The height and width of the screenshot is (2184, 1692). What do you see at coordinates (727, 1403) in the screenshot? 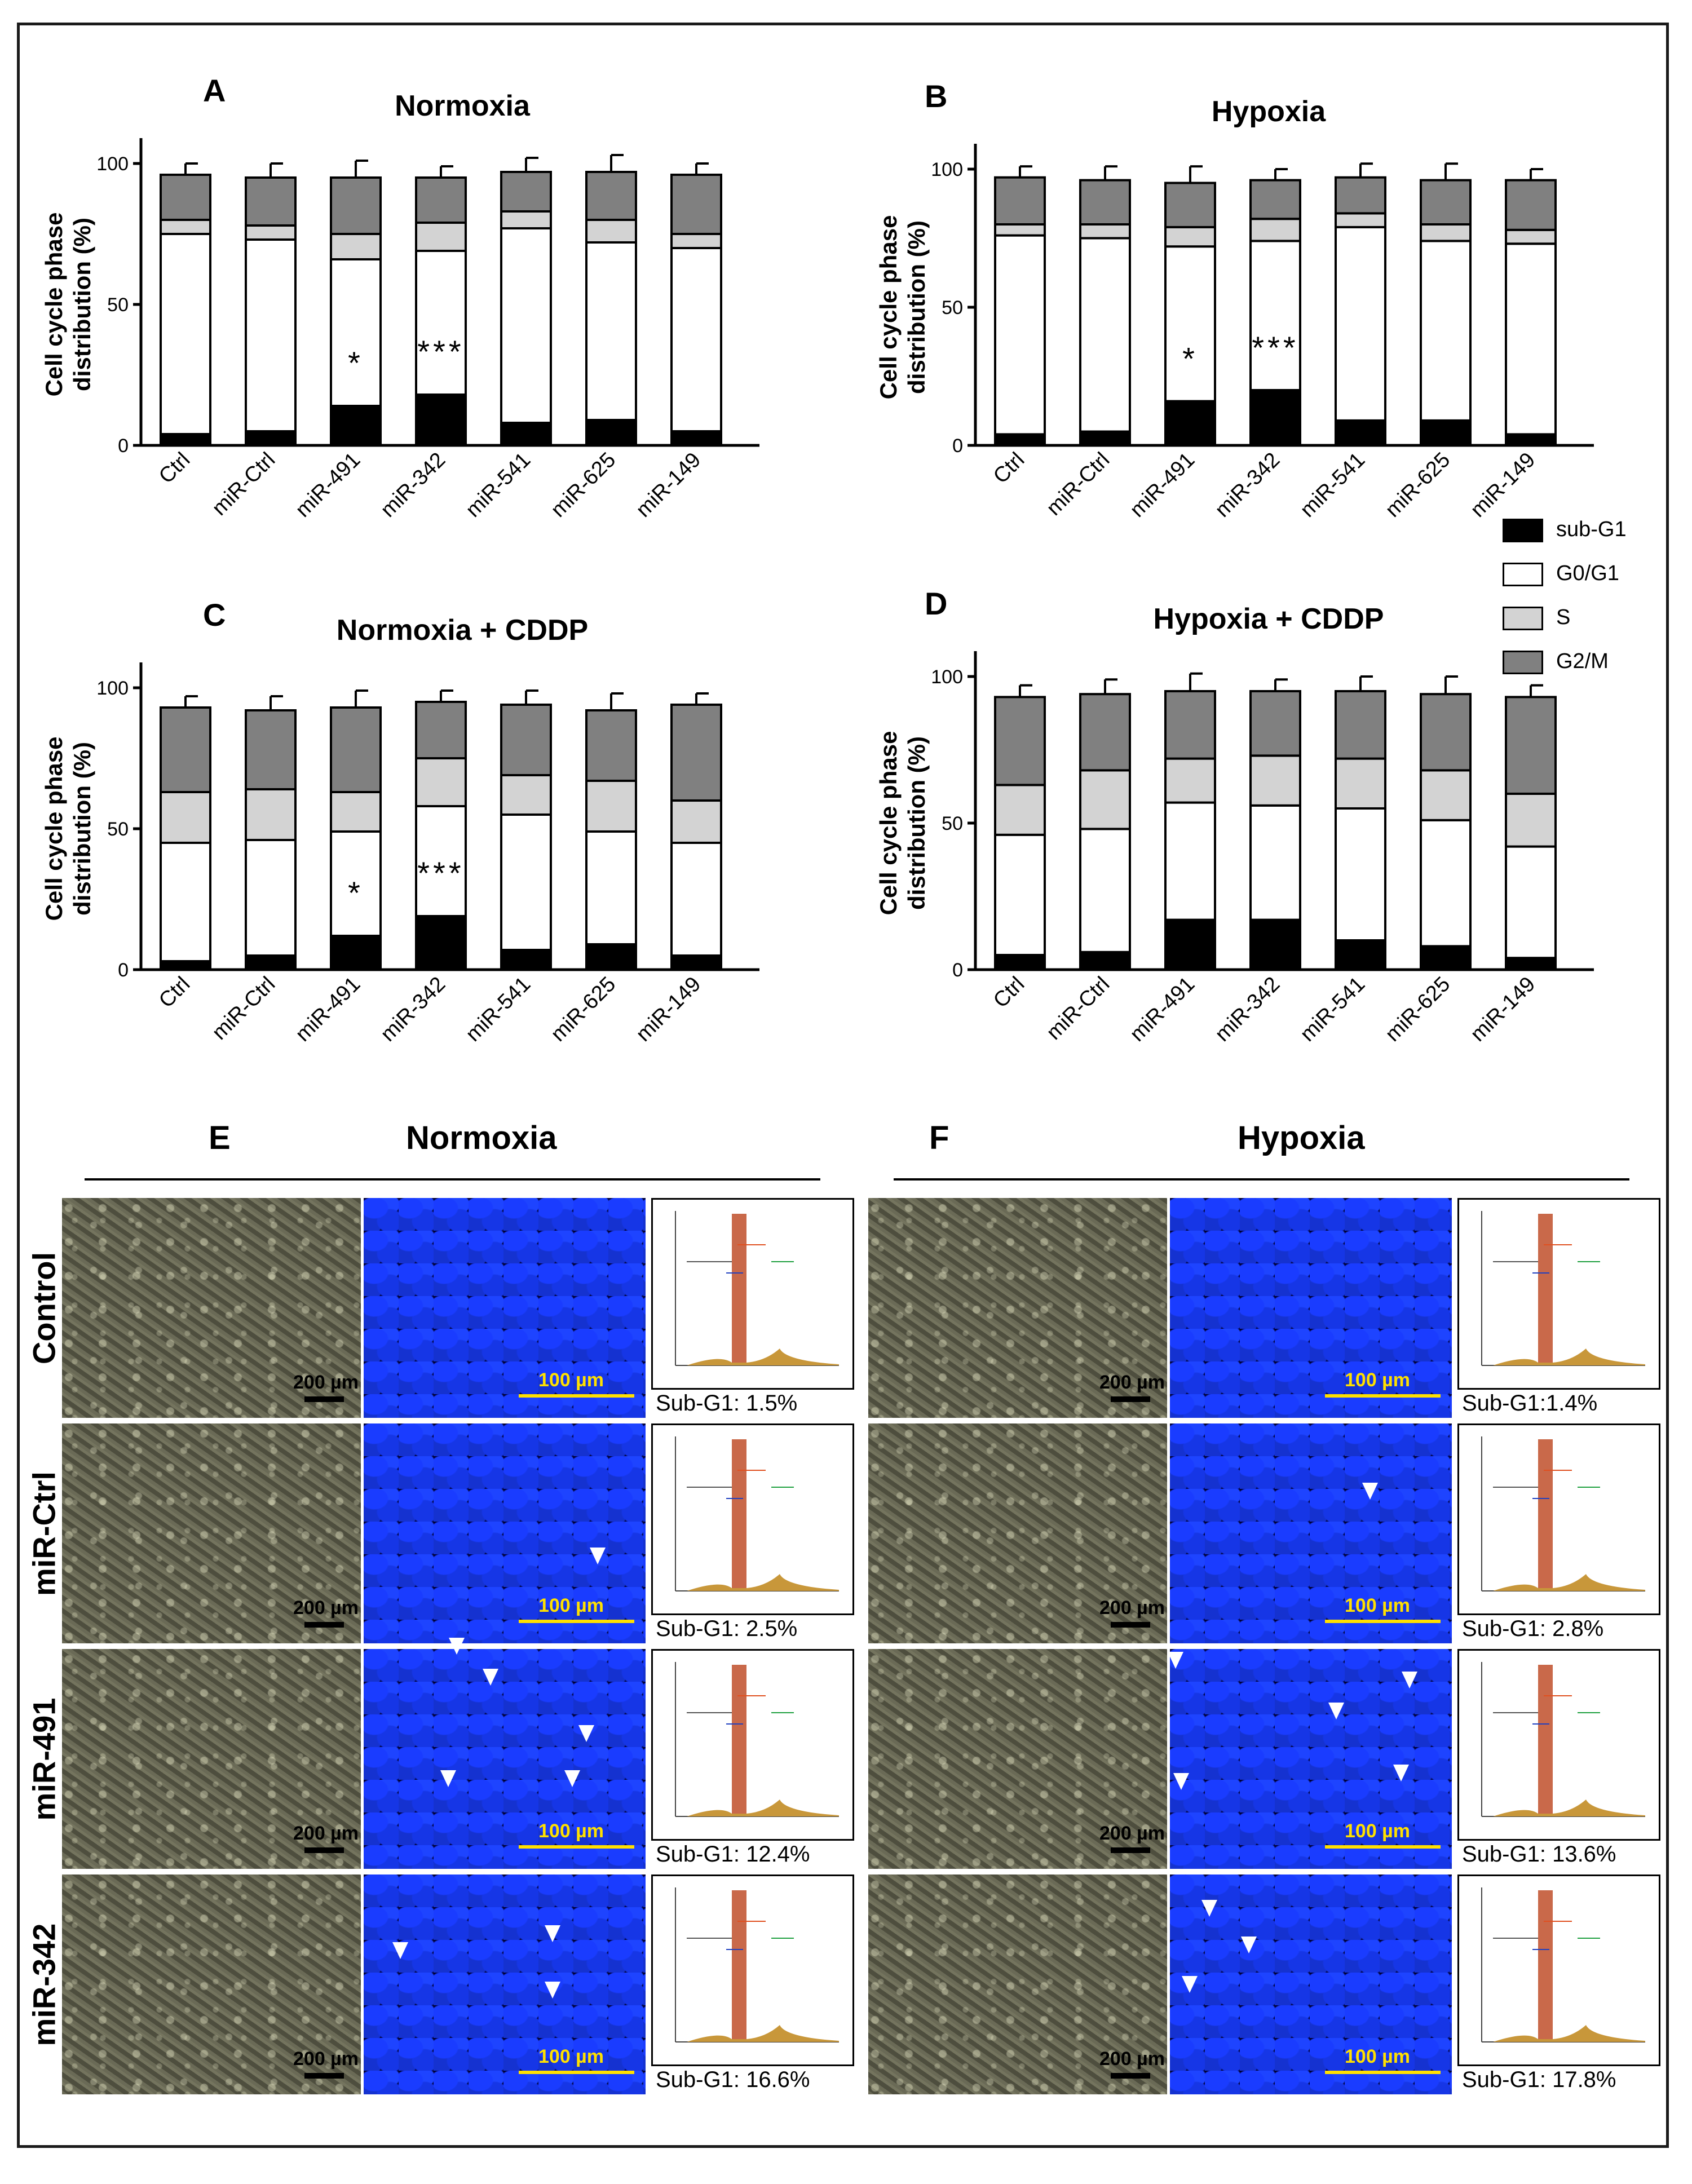
I see `subg1-percentage: Sub-G1: 1.5%` at bounding box center [727, 1403].